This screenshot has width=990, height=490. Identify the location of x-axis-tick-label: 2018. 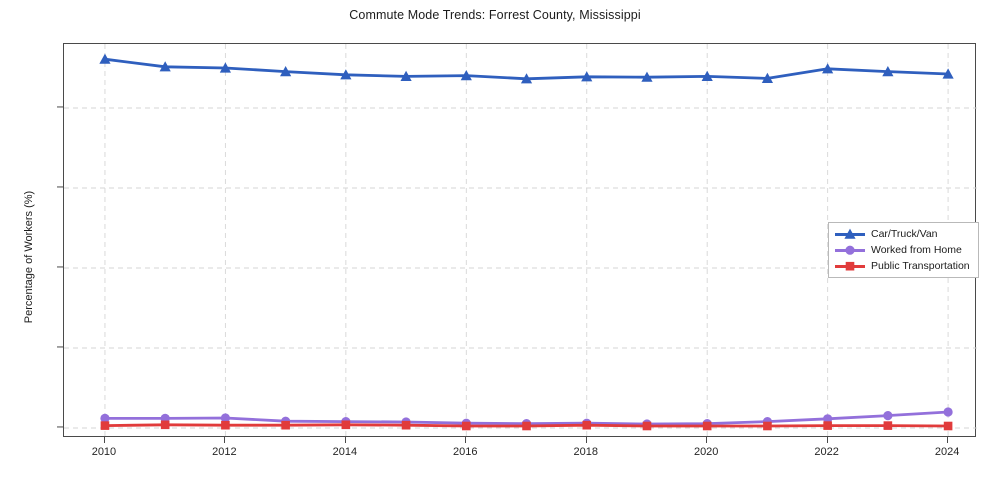
(585, 452).